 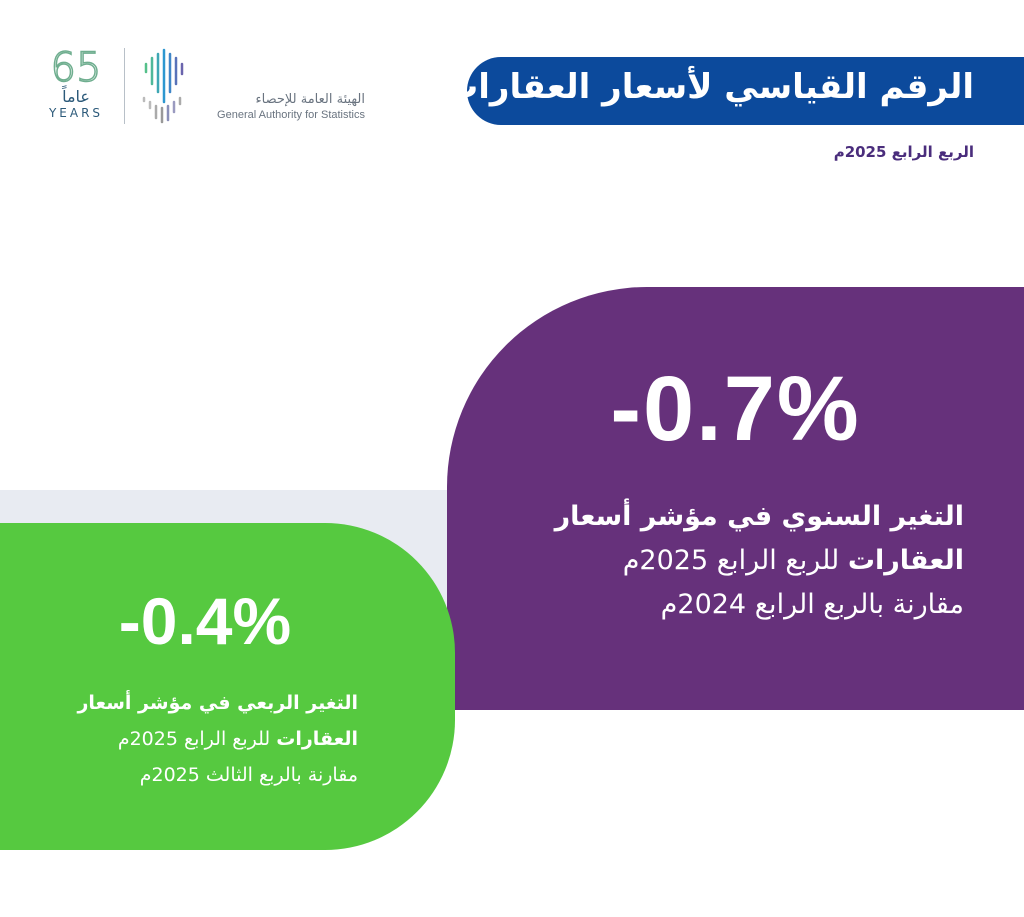 What do you see at coordinates (291, 115) in the screenshot?
I see `gastat-english-name: General Authority for Statistics` at bounding box center [291, 115].